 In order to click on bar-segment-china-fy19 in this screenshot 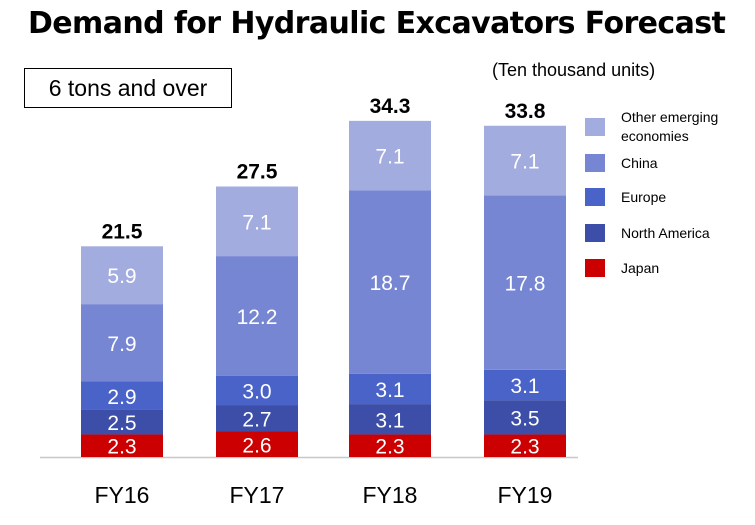, I will do `click(525, 282)`.